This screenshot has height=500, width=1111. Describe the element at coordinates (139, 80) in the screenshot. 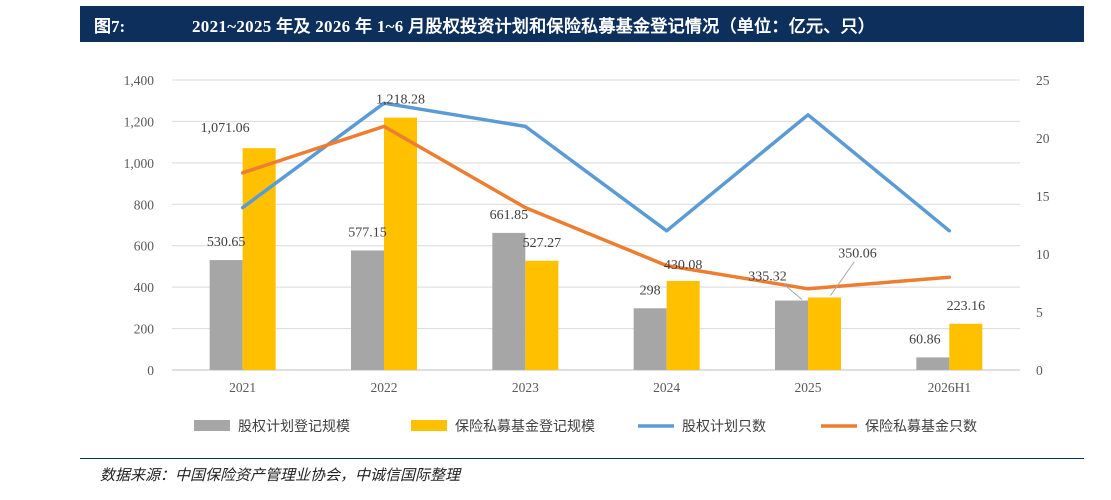

I see `left-tick-label: 1,400` at that location.